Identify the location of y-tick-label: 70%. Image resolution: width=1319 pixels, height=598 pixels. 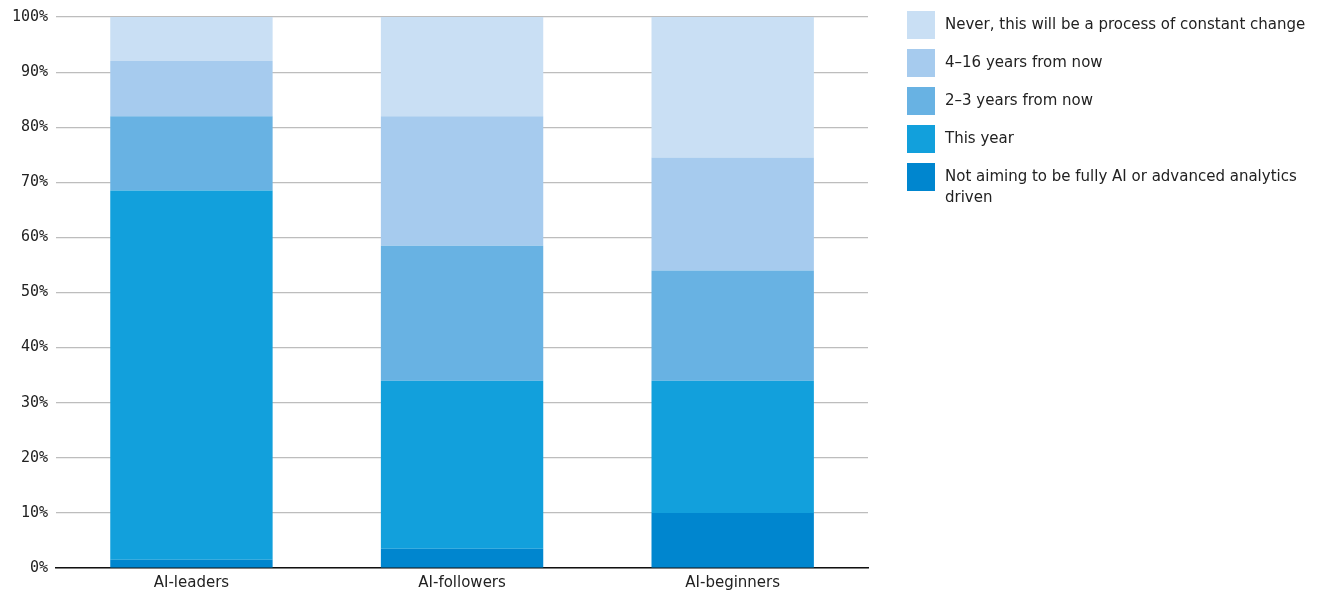
(35, 181).